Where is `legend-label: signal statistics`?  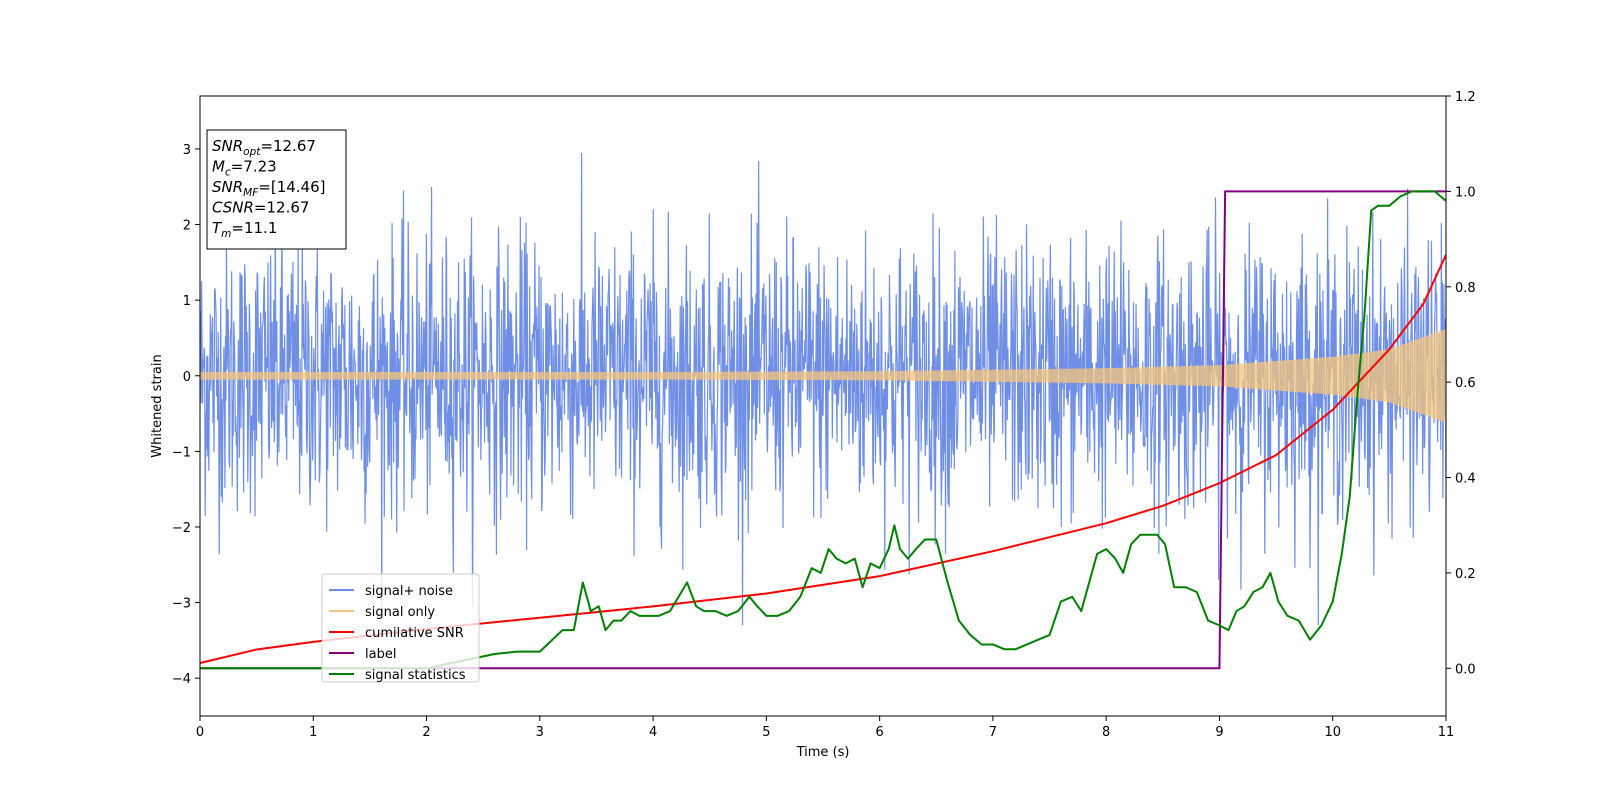 legend-label: signal statistics is located at coordinates (415, 675).